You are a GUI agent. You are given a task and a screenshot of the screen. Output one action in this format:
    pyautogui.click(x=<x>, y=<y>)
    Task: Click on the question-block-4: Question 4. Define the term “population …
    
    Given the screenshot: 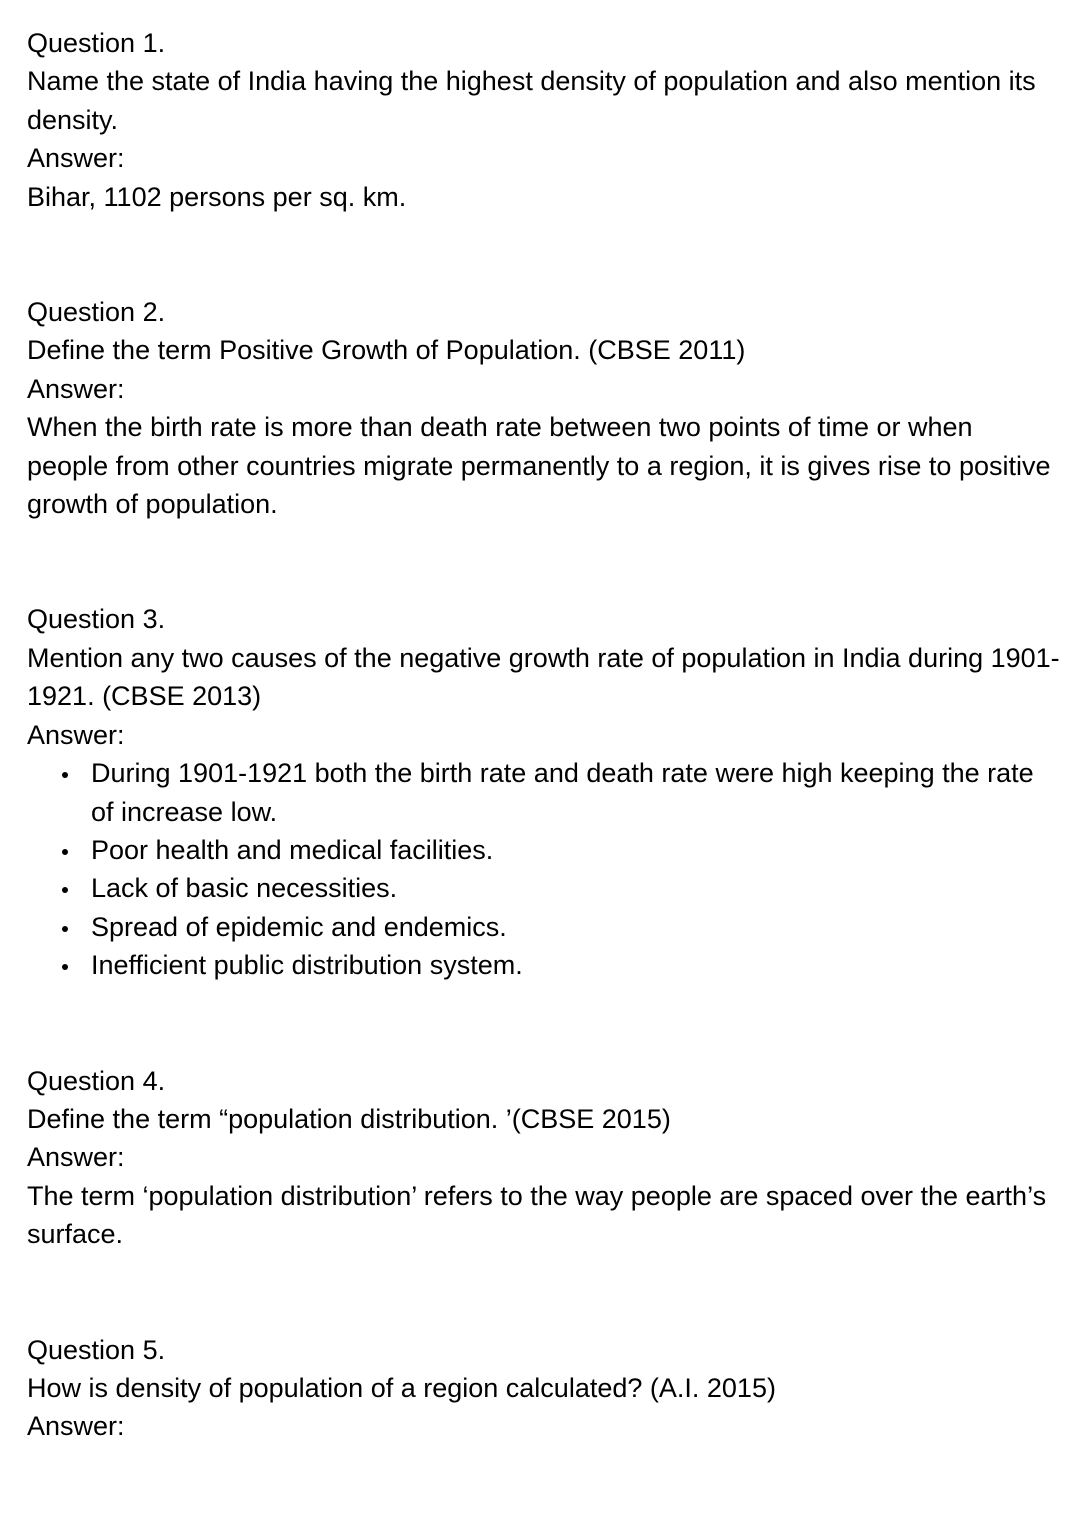 What is the action you would take?
    pyautogui.click(x=543, y=1158)
    